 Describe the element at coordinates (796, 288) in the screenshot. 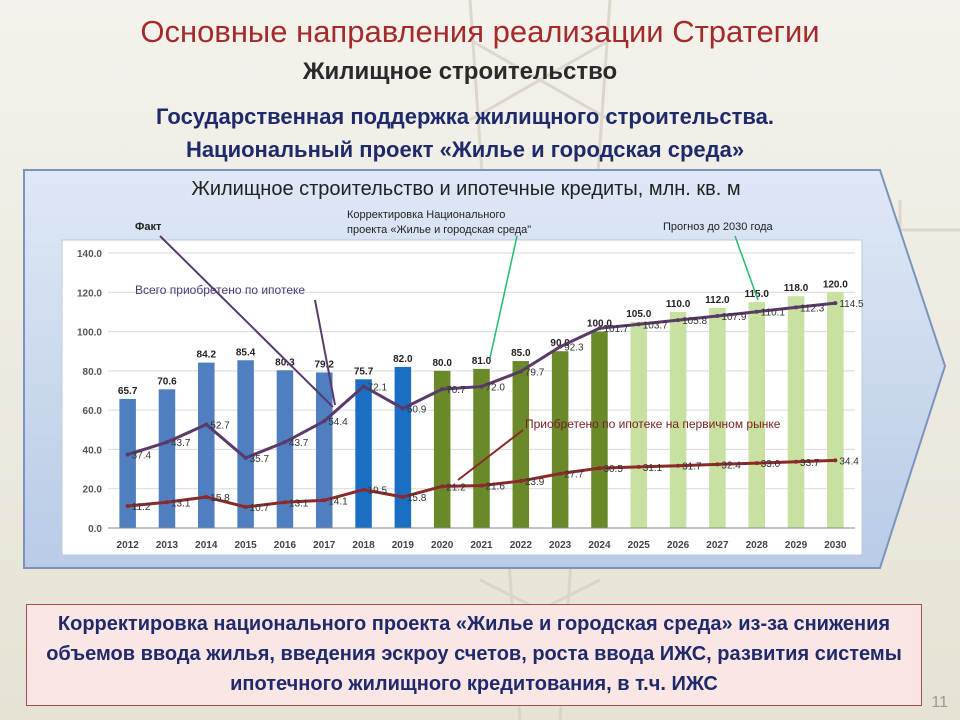

I see `bar-value-label: 118.0` at that location.